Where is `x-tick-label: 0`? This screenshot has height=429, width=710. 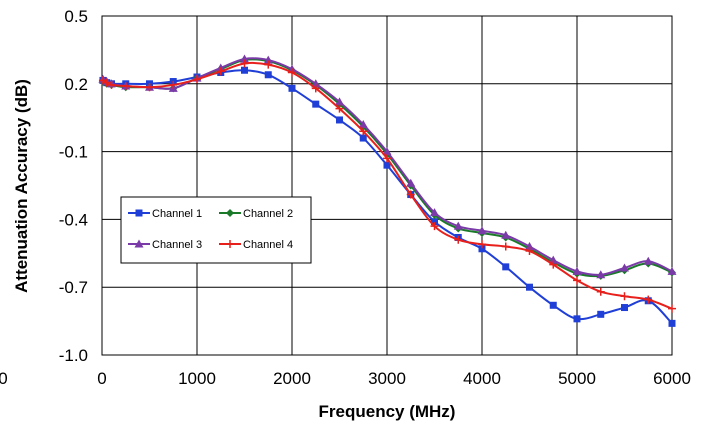
x-tick-label: 0 is located at coordinates (101, 378).